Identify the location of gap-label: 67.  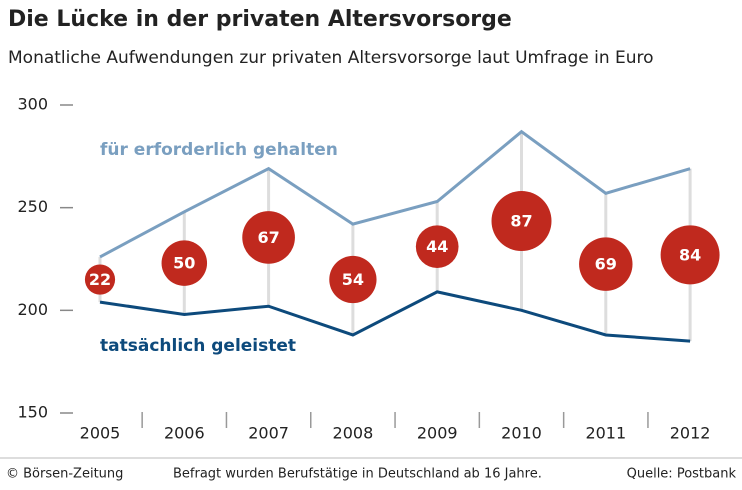
(268, 237).